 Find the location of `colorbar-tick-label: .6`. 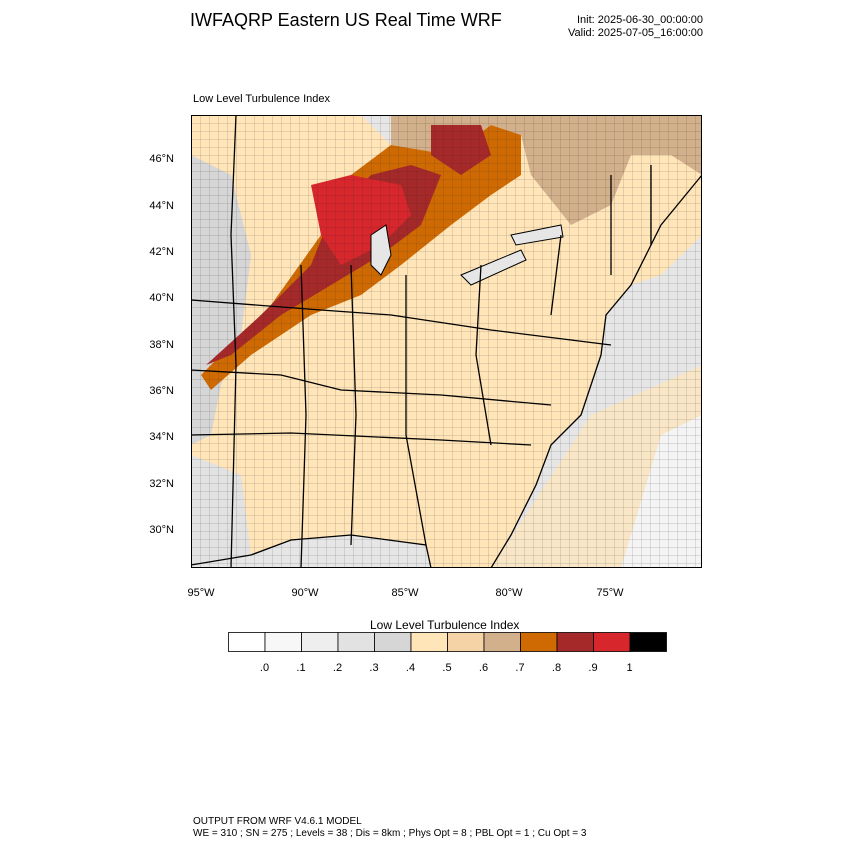

colorbar-tick-label: .6 is located at coordinates (483, 668).